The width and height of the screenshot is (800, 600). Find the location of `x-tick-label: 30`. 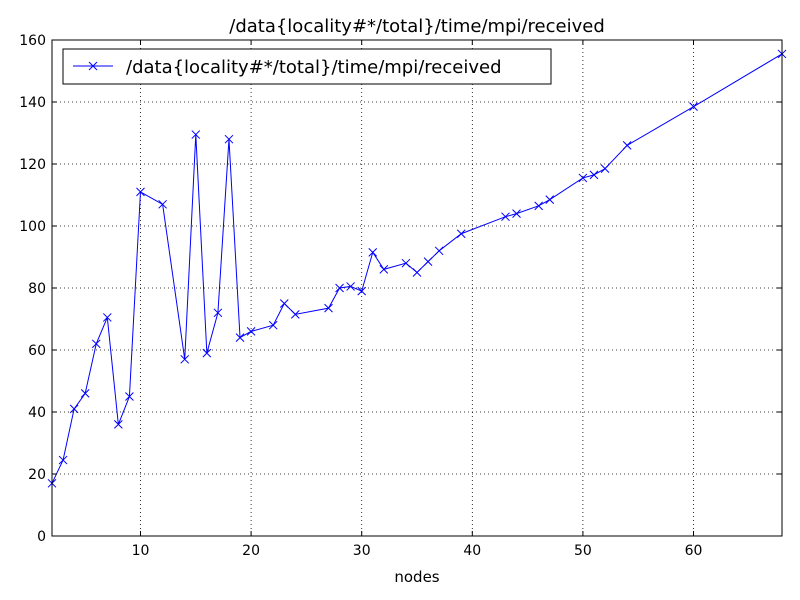

x-tick-label: 30 is located at coordinates (362, 551).